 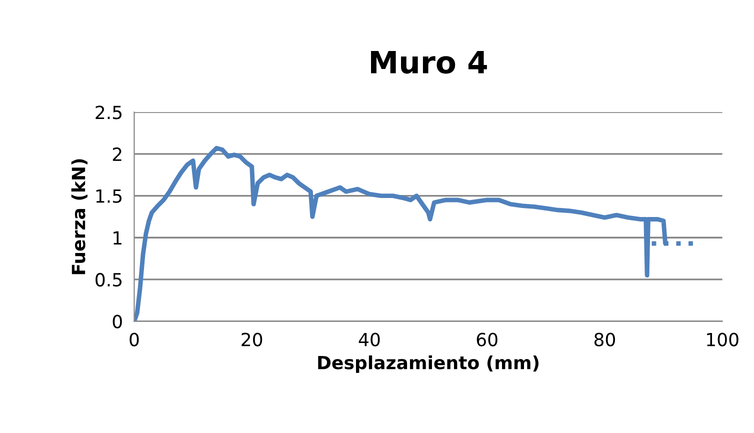 What do you see at coordinates (369, 339) in the screenshot?
I see `x-tick-label: 40` at bounding box center [369, 339].